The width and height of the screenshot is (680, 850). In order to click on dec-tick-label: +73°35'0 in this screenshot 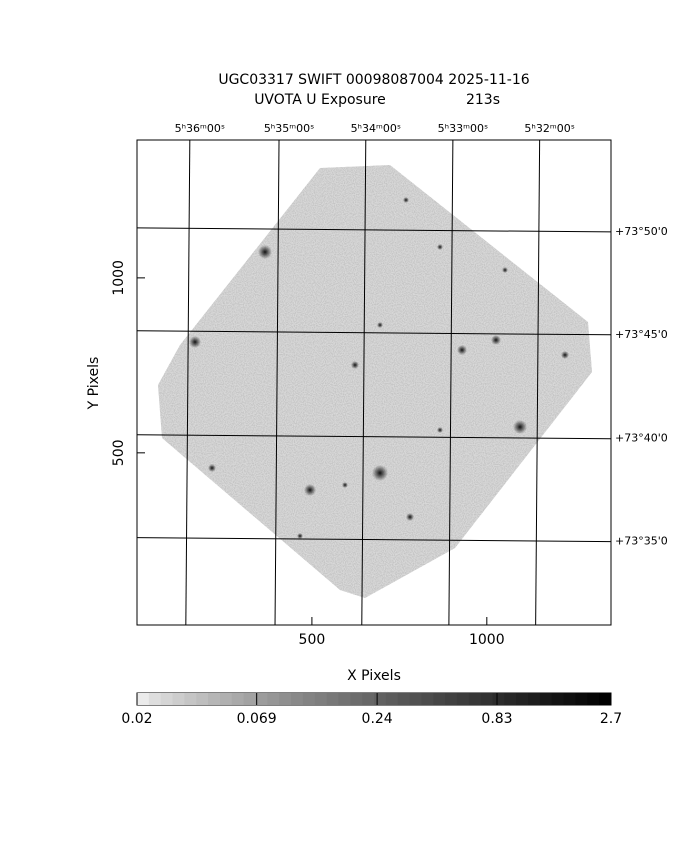, I will do `click(641, 541)`.